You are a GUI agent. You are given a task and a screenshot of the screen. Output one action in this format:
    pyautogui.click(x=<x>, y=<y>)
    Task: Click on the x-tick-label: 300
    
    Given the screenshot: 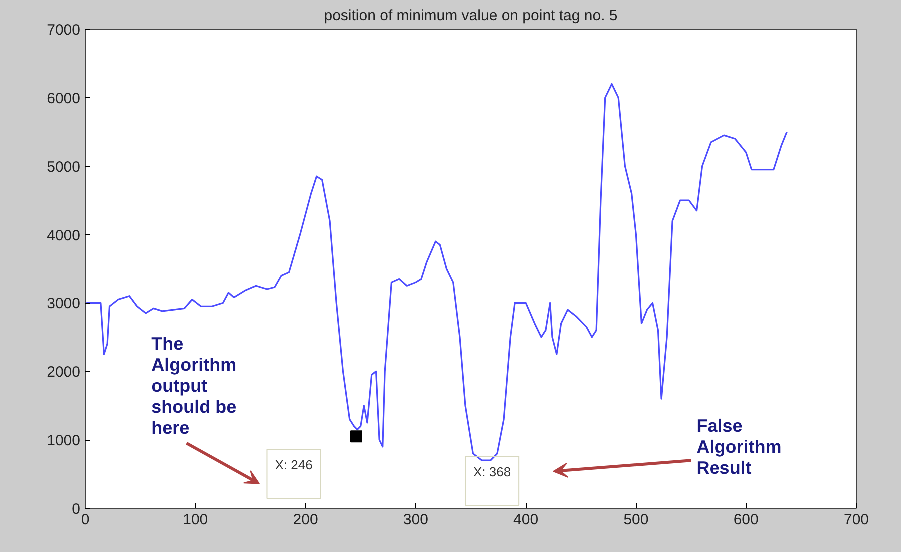 What is the action you would take?
    pyautogui.click(x=415, y=520)
    